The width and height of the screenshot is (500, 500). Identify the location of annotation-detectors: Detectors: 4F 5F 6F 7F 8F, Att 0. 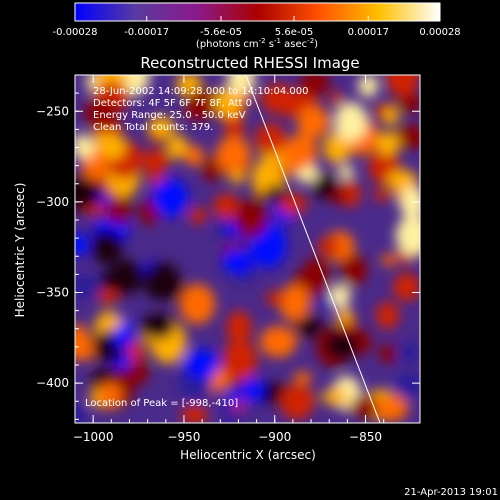
(172, 103).